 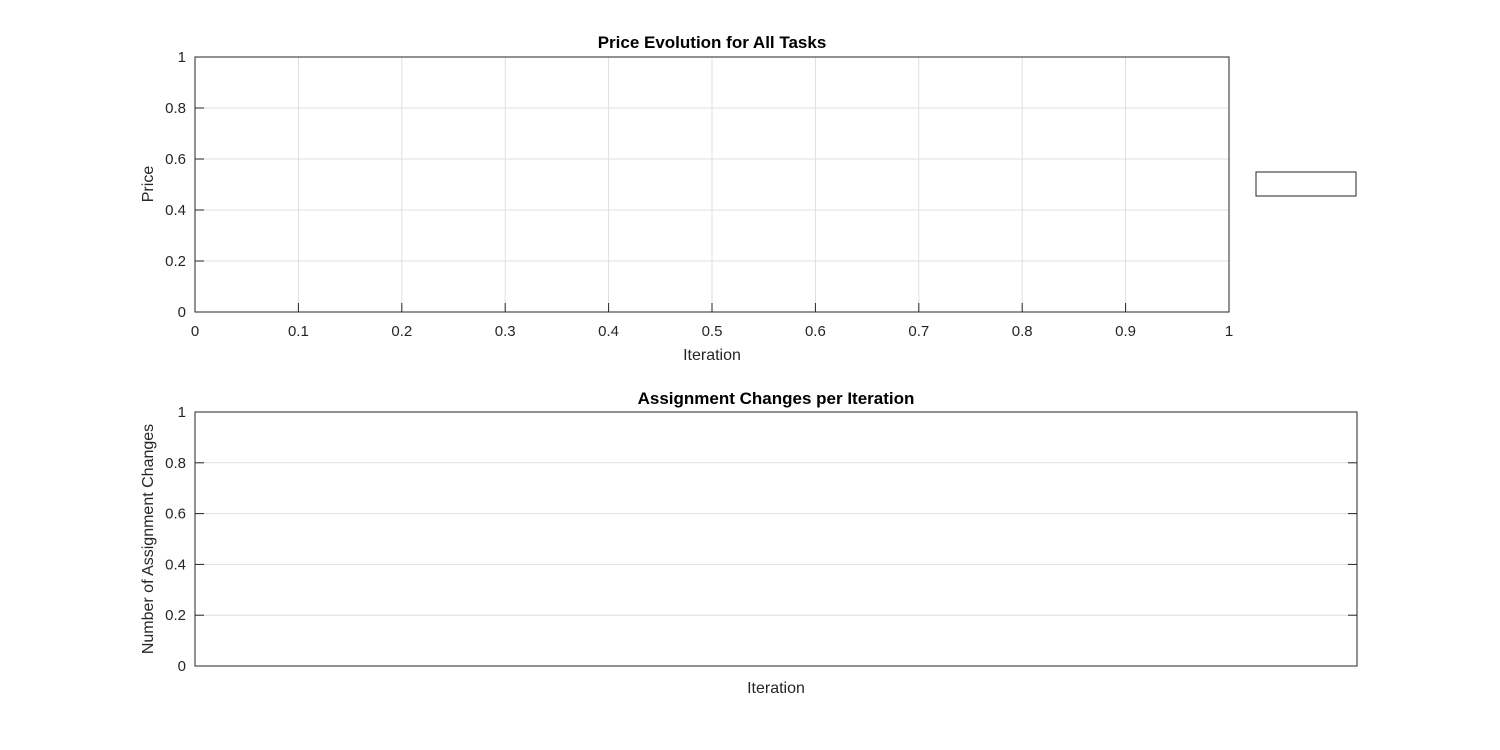 I want to click on price-x-tick-label: 0.3, so click(x=505, y=331).